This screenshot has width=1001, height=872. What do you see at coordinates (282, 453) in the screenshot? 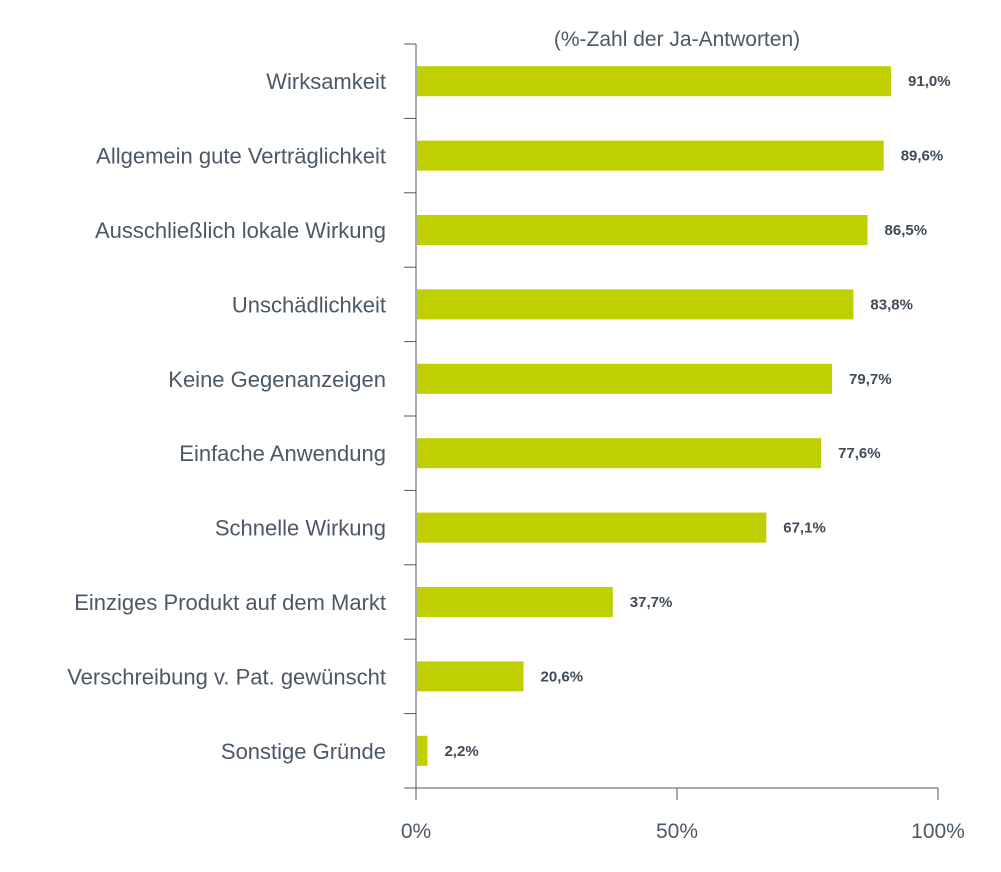
I see `category-label: Einfache Anwendung` at bounding box center [282, 453].